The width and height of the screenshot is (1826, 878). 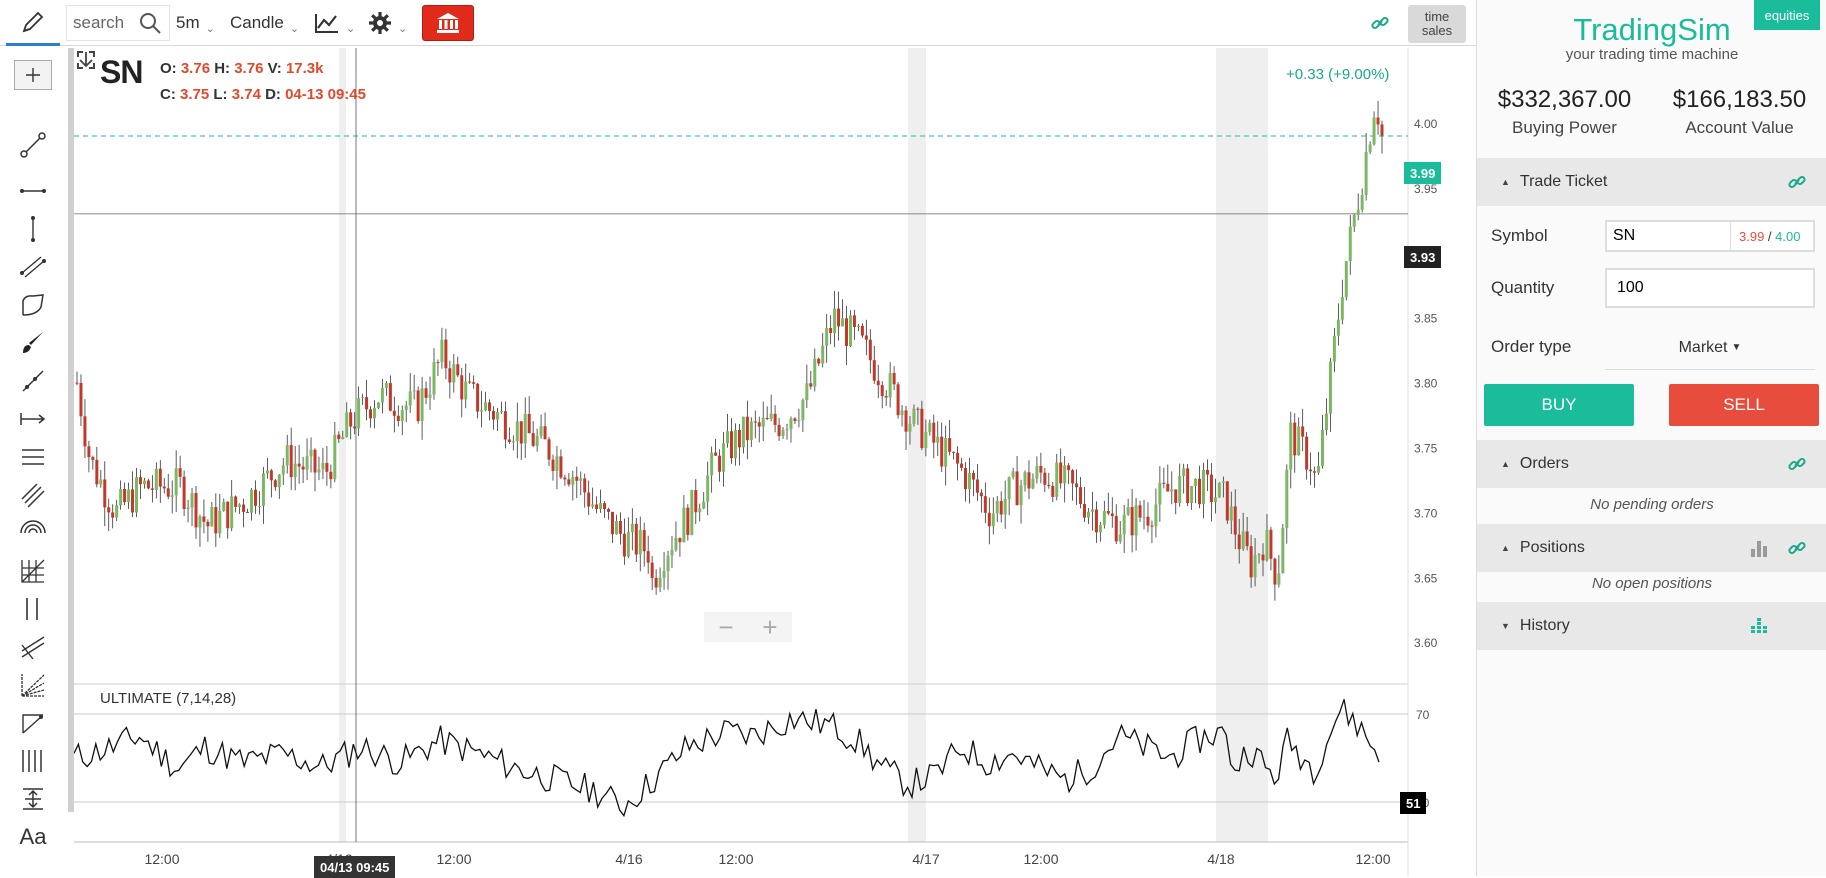 I want to click on search-placeholder: search, so click(x=99, y=22).